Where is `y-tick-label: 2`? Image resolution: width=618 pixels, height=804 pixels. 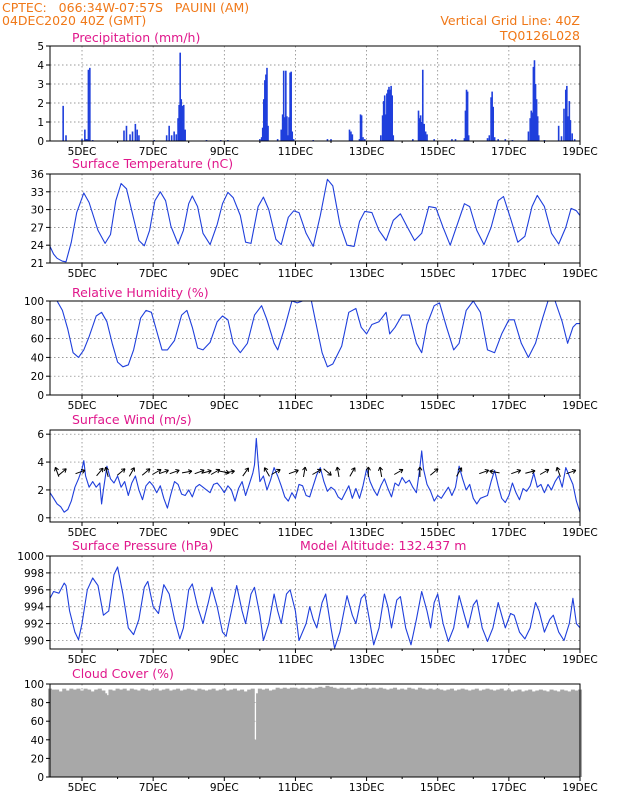
y-tick-label: 2 is located at coordinates (40, 104).